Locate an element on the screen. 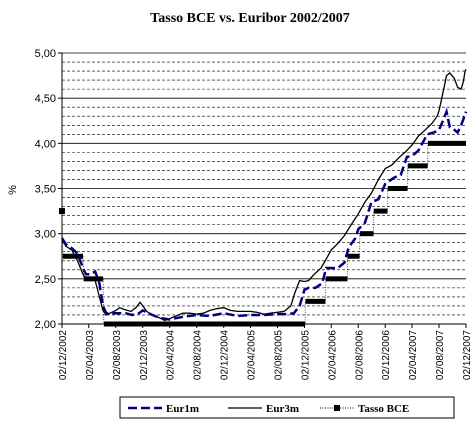  legend: Eur1m Eur3m Tasso BCE is located at coordinates (287, 407).